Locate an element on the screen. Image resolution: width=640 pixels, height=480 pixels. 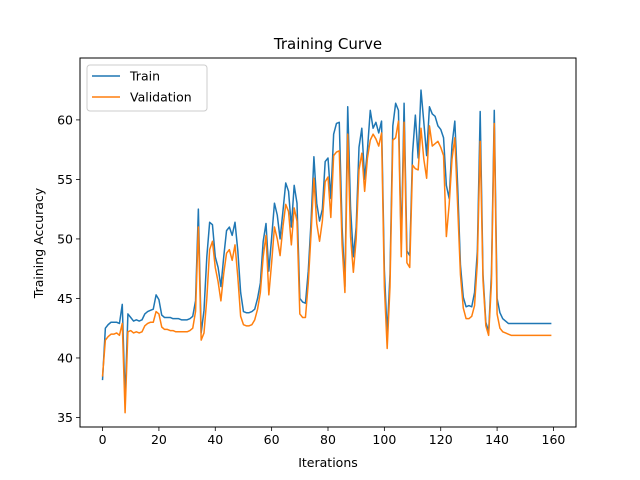
y-tick-label: 45 is located at coordinates (65, 298).